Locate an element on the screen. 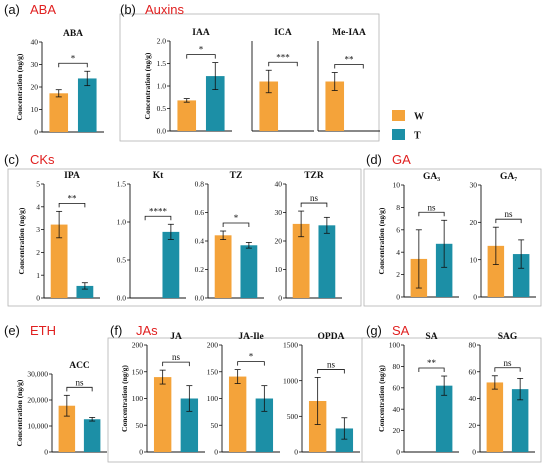  chart-title: Me-IAA is located at coordinates (349, 33).